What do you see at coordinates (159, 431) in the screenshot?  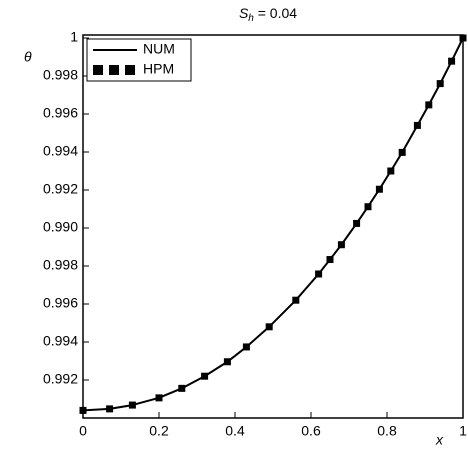 I see `x-tick-label: 0.2` at bounding box center [159, 431].